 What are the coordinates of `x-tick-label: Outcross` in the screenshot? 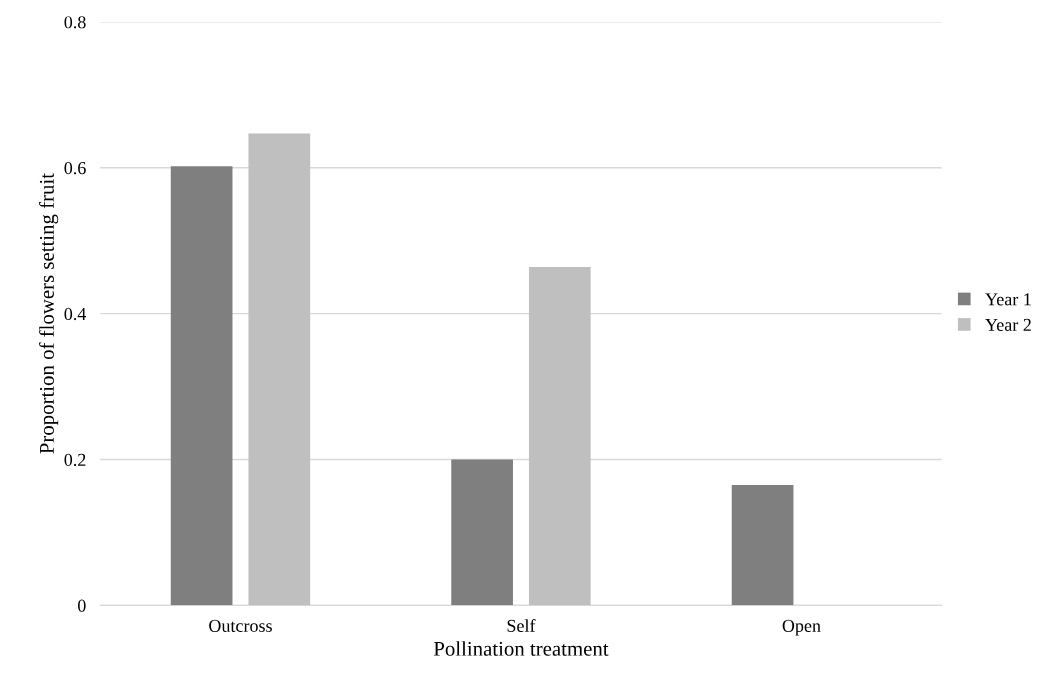 It's located at (240, 625).